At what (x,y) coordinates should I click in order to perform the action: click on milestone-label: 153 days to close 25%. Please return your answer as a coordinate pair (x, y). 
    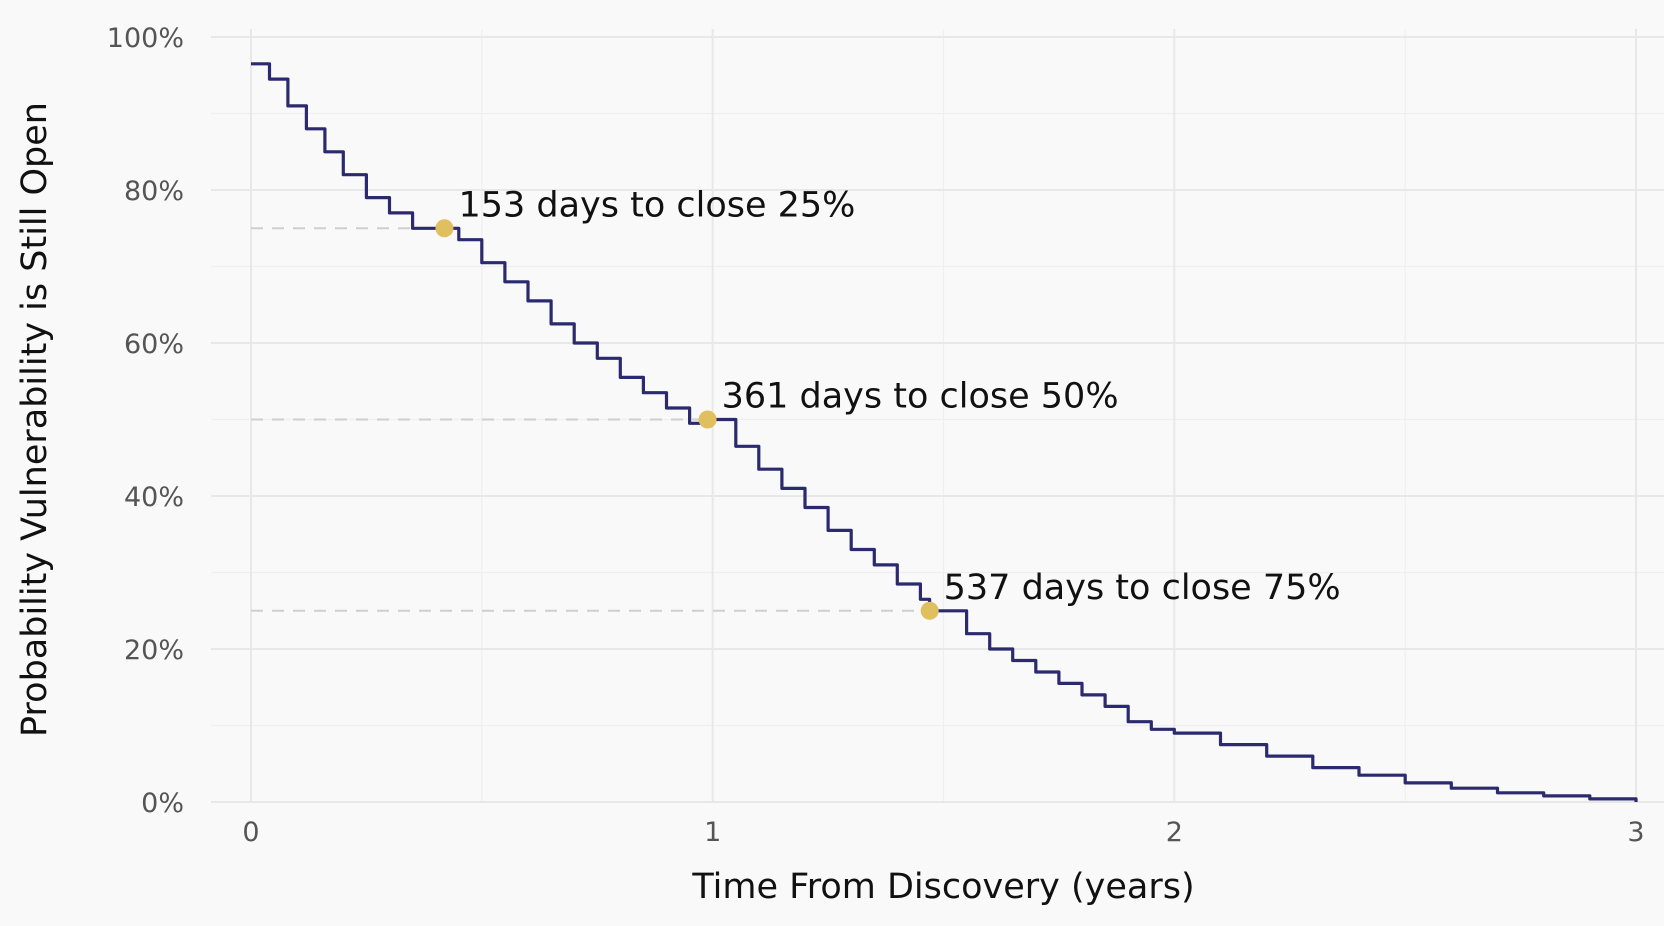
    Looking at the image, I should click on (656, 205).